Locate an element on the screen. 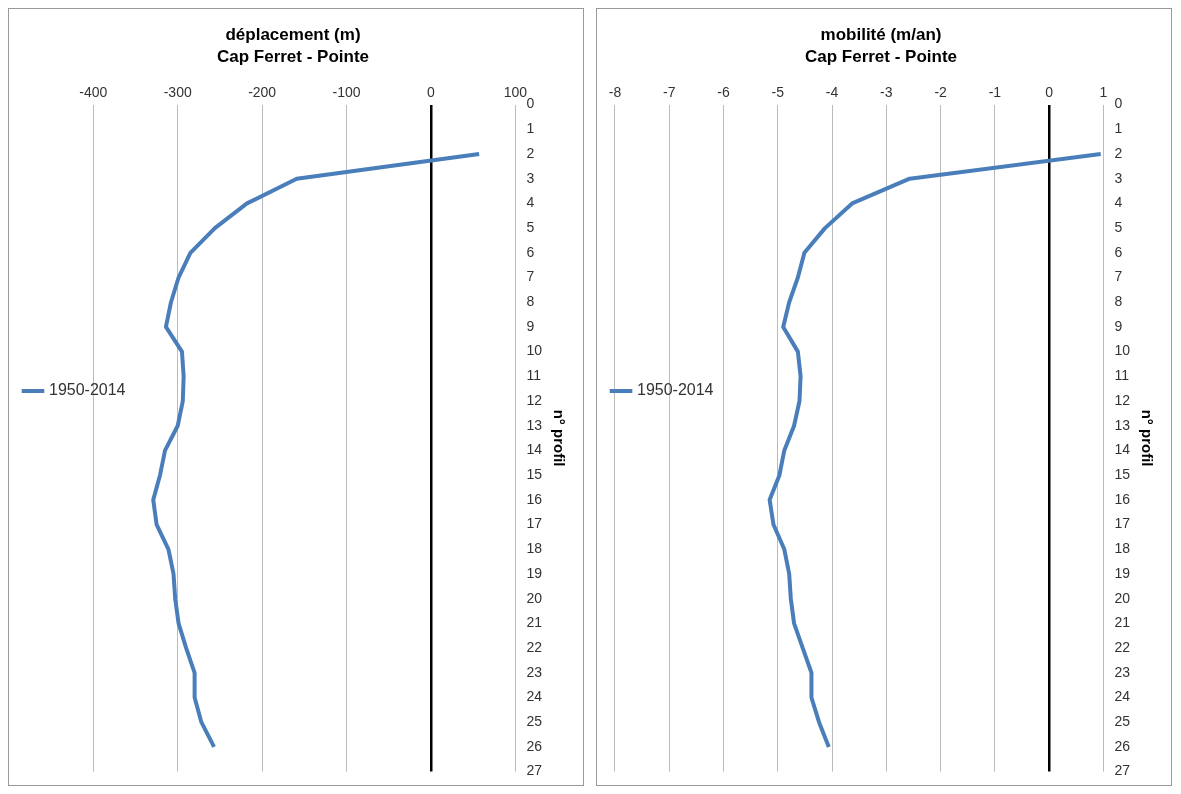 The width and height of the screenshot is (1181, 794). chart-title: déplacement (m) is located at coordinates (293, 34).